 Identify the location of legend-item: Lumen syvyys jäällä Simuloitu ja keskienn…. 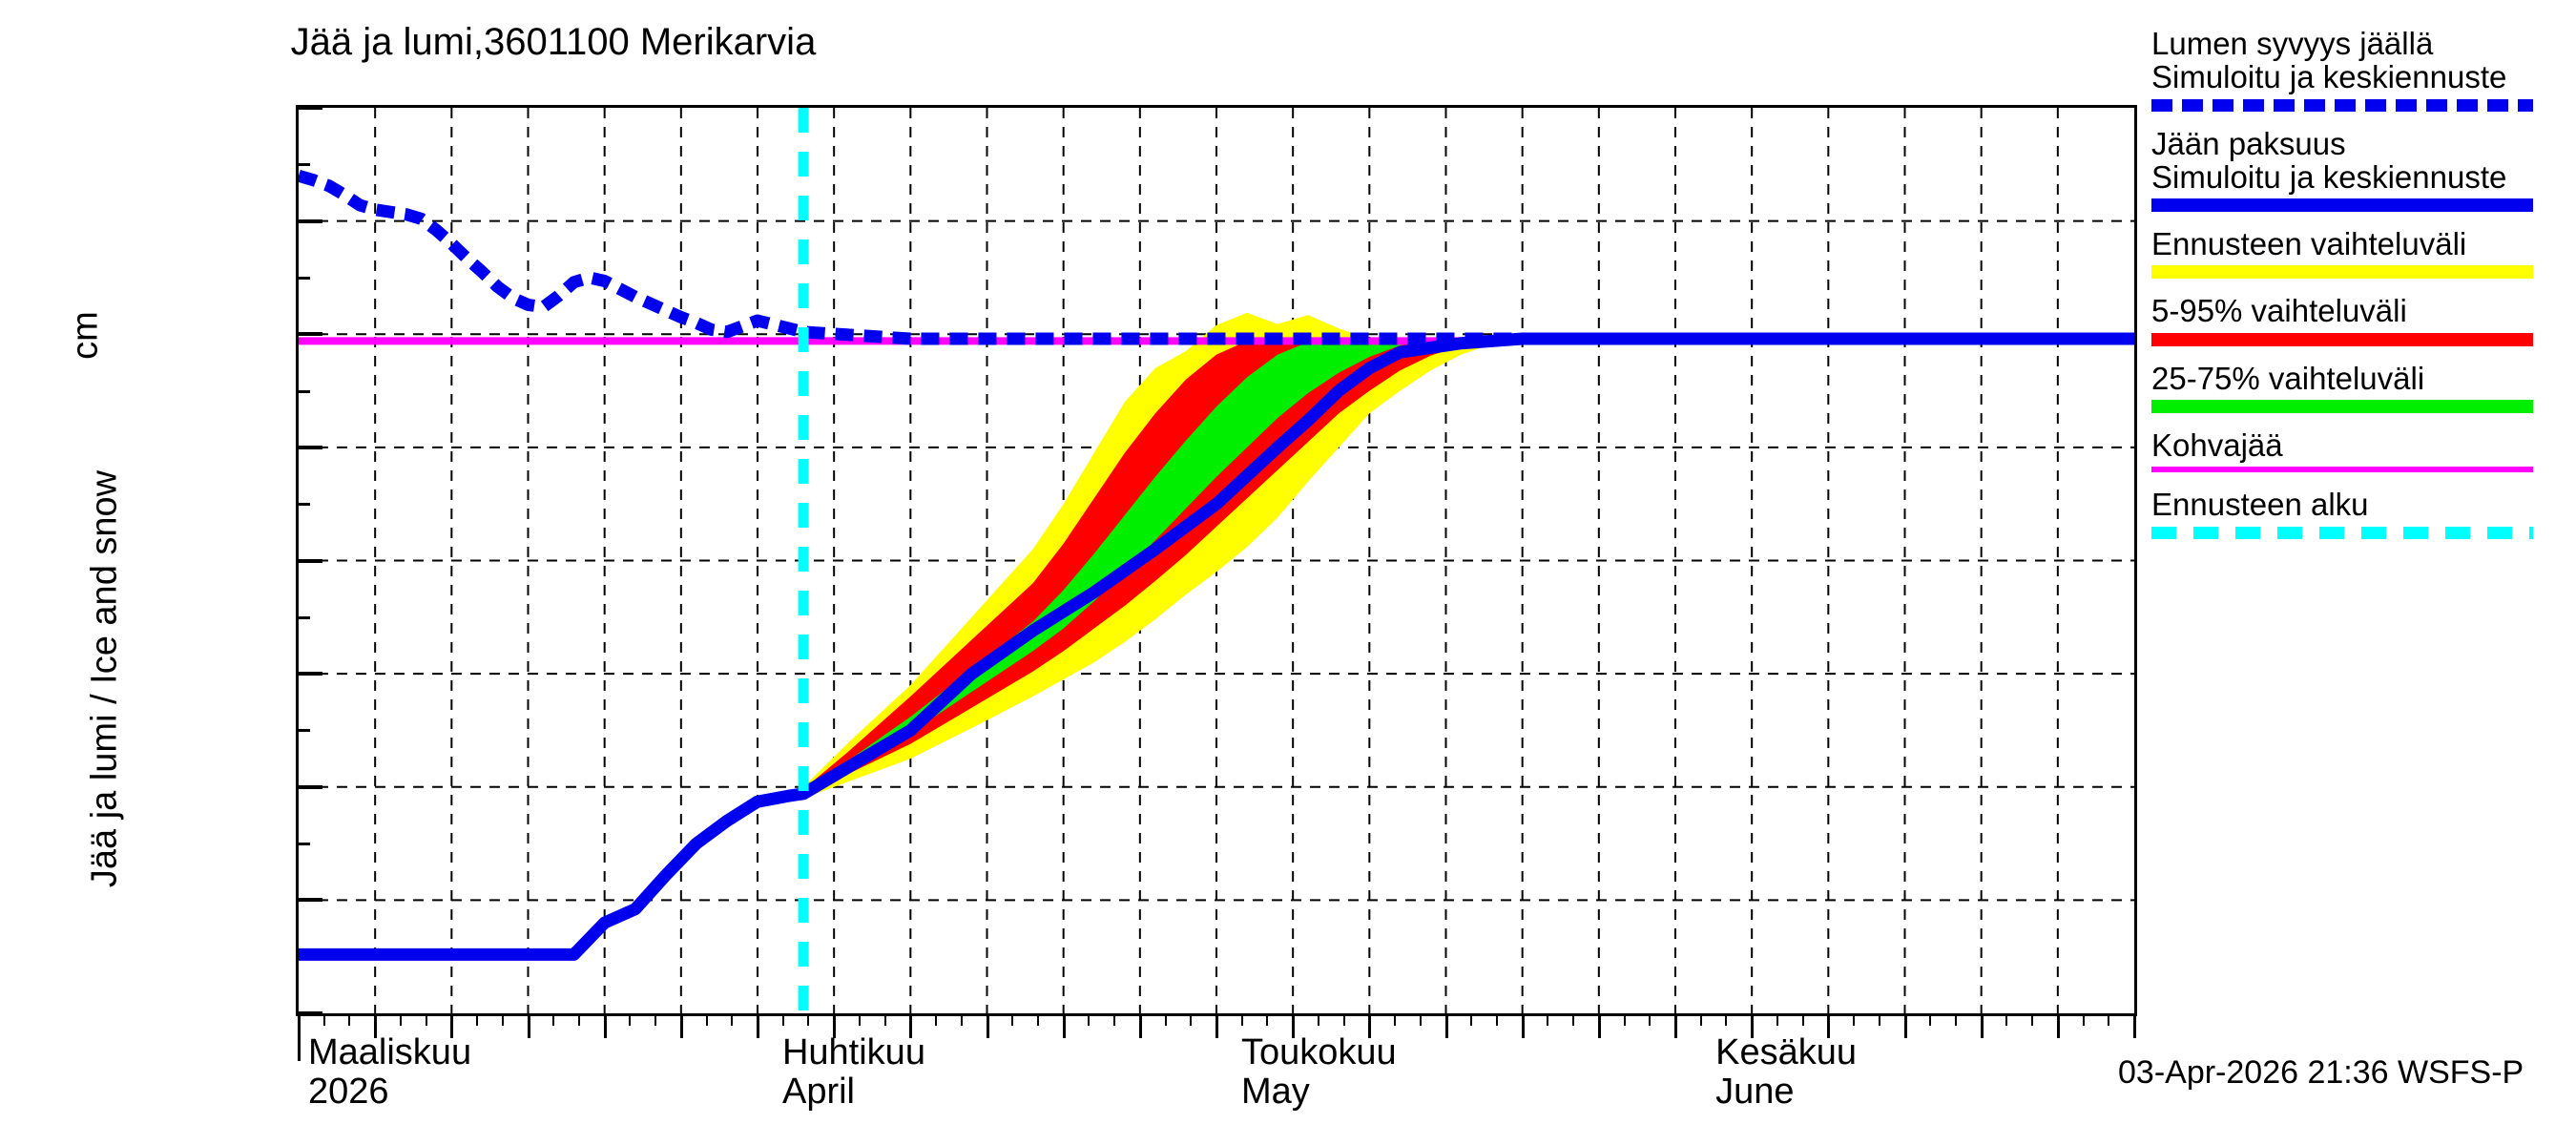
(2363, 69).